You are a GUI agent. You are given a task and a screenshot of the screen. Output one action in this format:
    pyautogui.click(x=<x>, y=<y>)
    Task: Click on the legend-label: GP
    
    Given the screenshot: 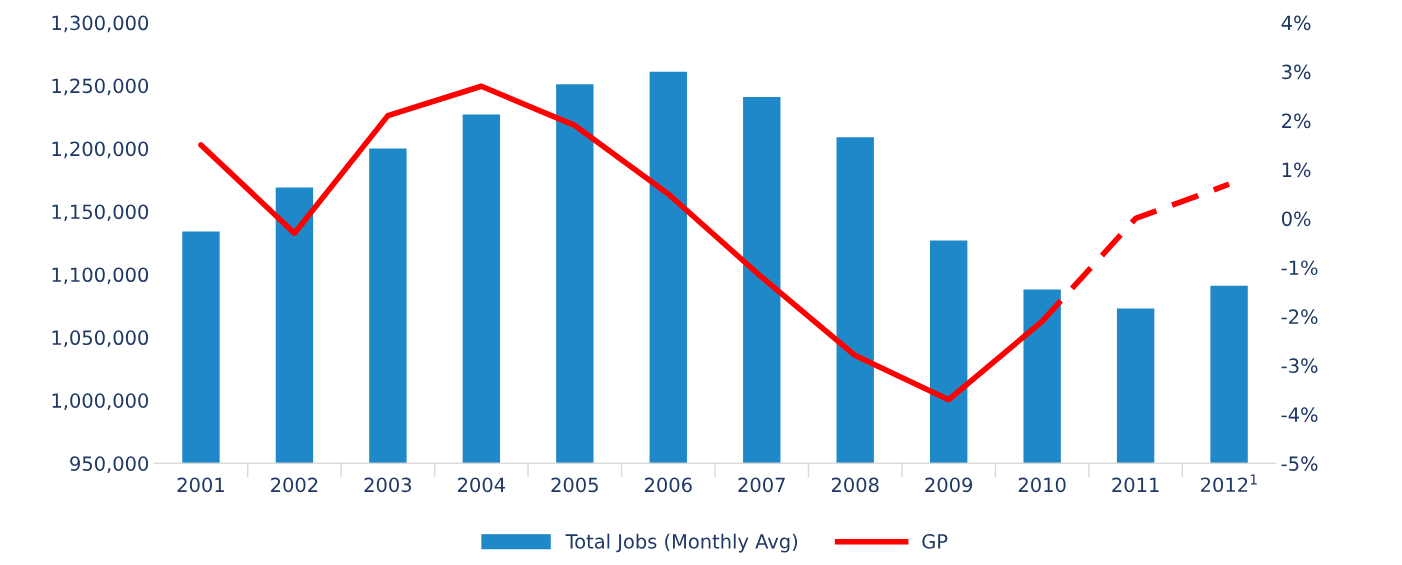 What is the action you would take?
    pyautogui.click(x=935, y=541)
    